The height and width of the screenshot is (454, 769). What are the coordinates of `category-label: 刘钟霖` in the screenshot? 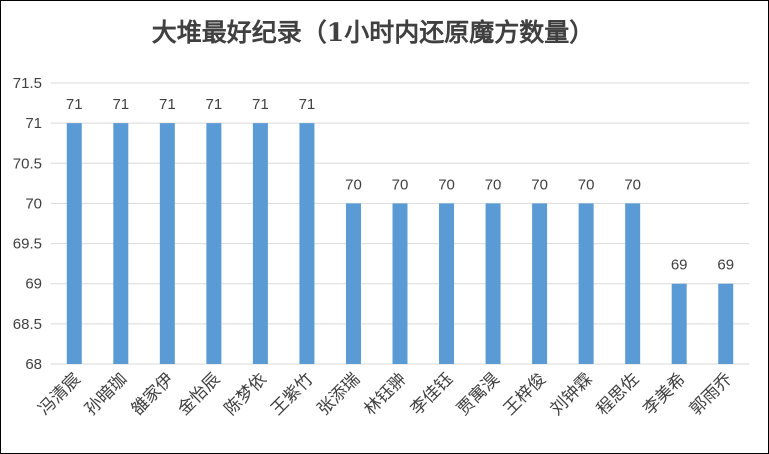 It's located at (571, 394).